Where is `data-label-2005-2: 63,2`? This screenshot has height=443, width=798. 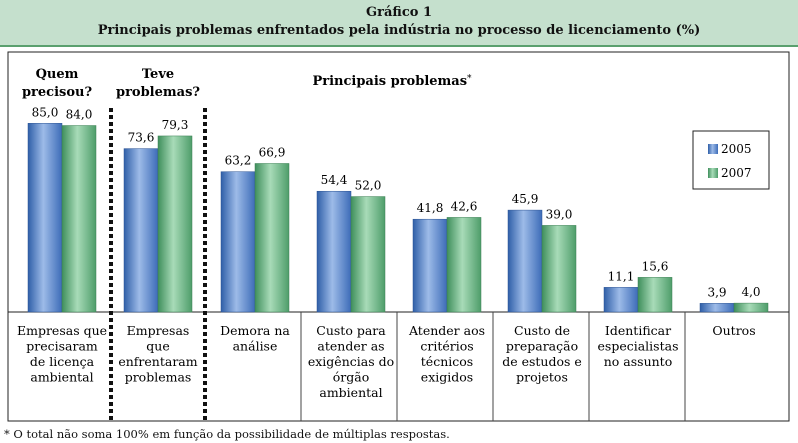 data-label-2005-2: 63,2 is located at coordinates (238, 161).